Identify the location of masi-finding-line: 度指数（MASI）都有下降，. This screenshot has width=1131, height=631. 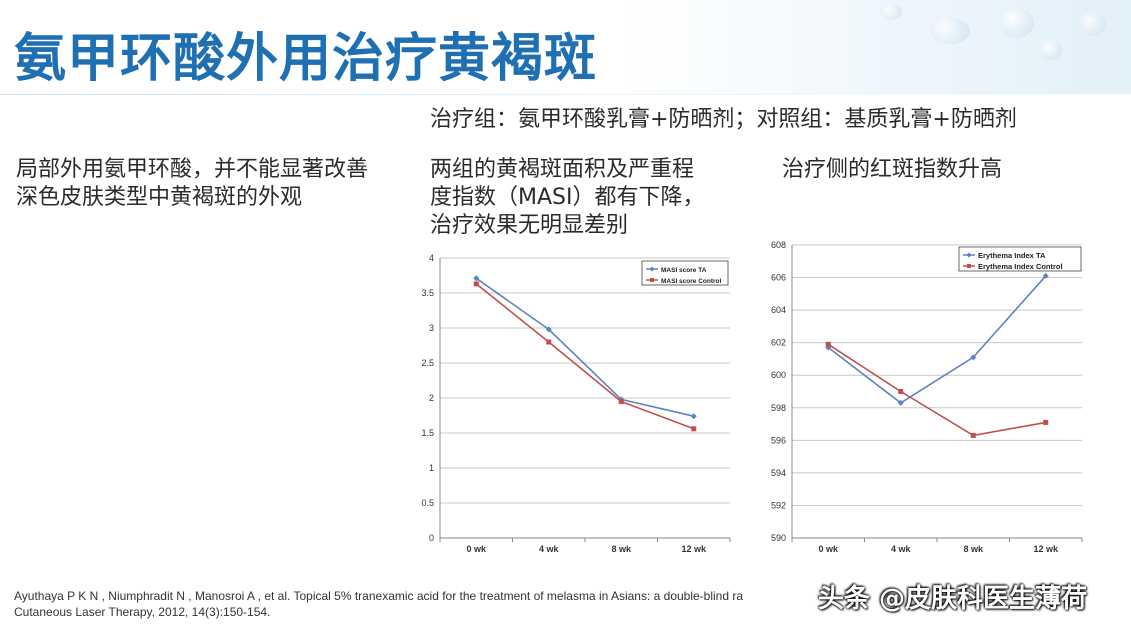
(567, 197).